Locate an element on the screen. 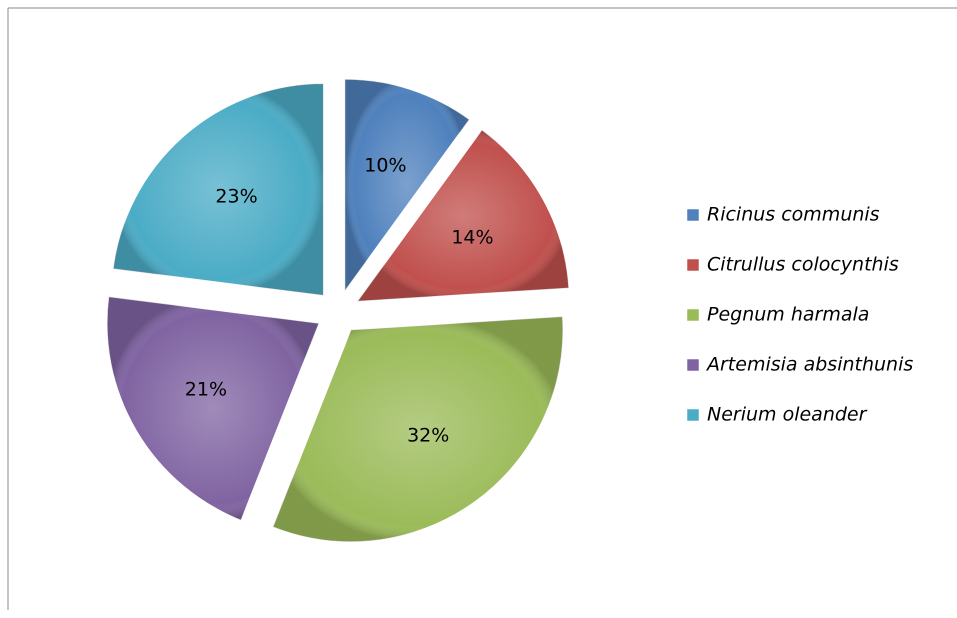  data-label: 14% is located at coordinates (472, 238).